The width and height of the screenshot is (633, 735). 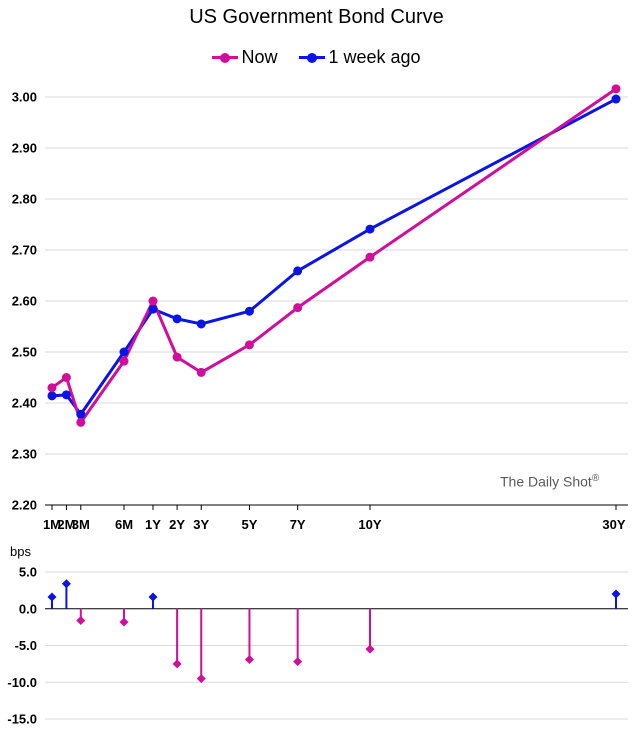 I want to click on chart-title: US Government Bond Curve, so click(x=316, y=17).